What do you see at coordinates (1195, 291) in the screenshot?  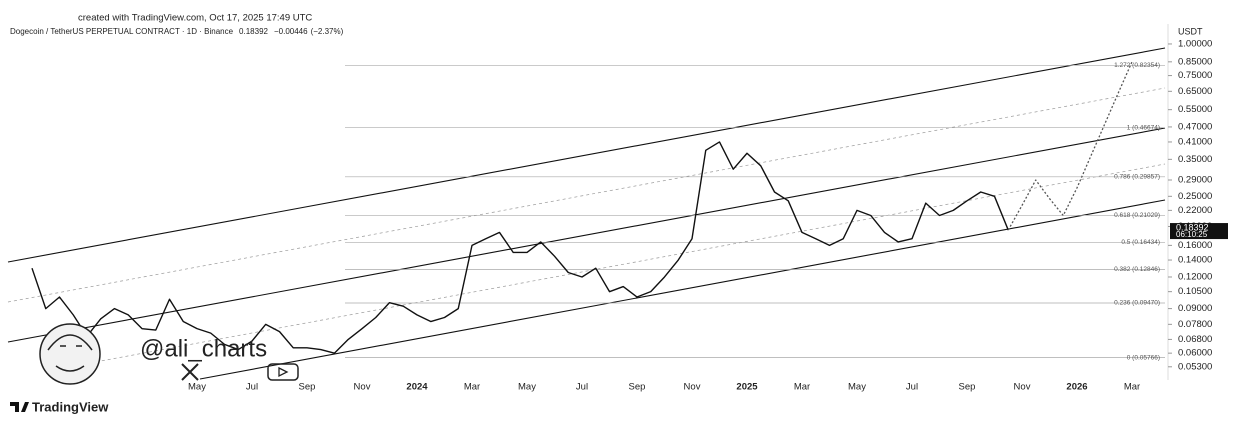 I see `y-tick-label: 0.10500` at bounding box center [1195, 291].